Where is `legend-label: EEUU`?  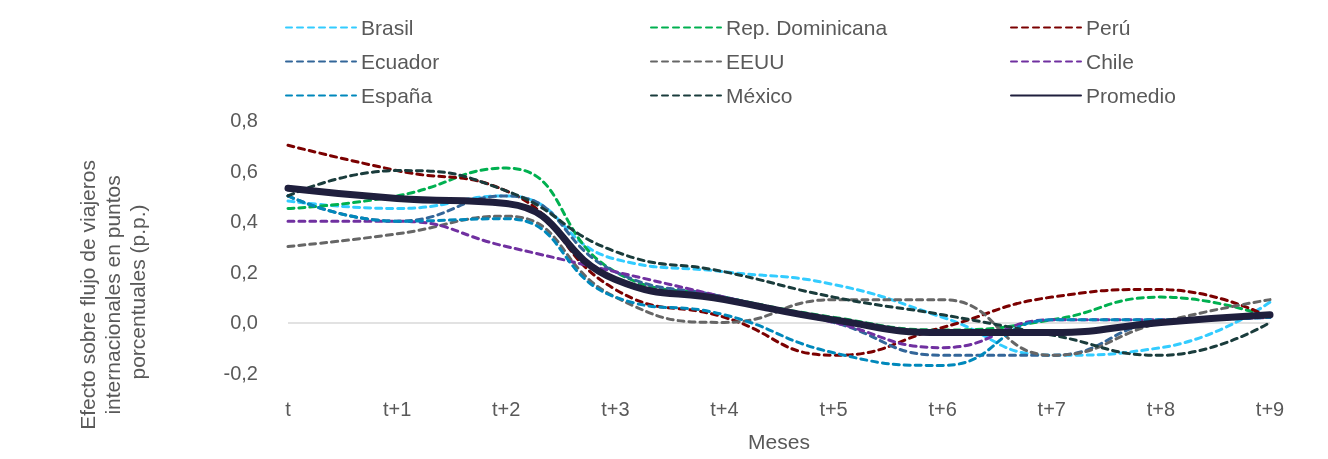 legend-label: EEUU is located at coordinates (755, 61).